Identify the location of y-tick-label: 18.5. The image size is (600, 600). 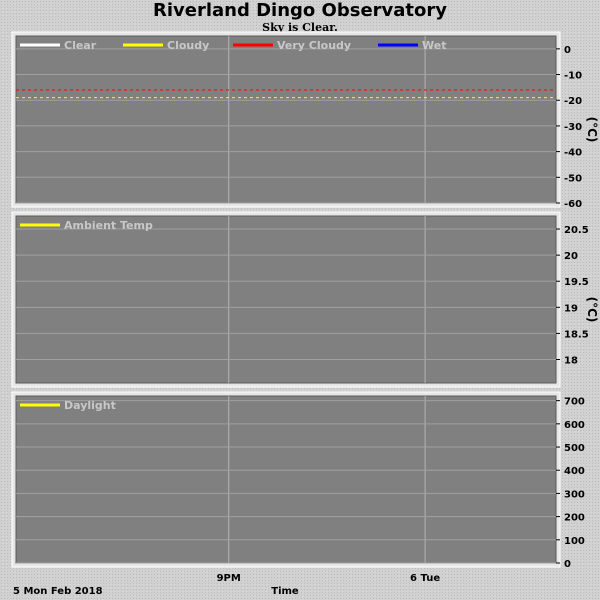
(576, 334).